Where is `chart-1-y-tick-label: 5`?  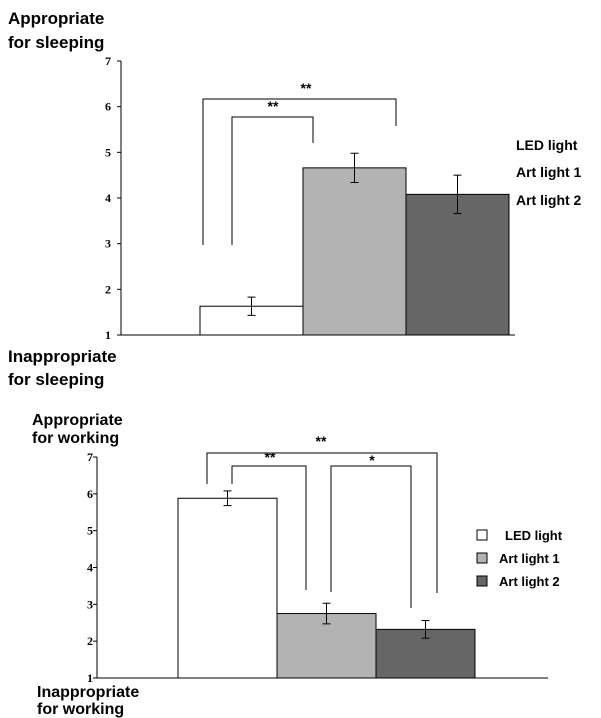 chart-1-y-tick-label: 5 is located at coordinates (108, 152).